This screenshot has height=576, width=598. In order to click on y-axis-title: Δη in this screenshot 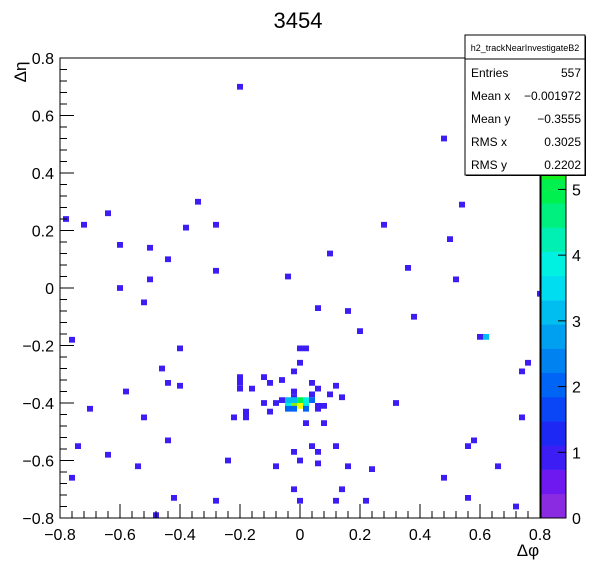, I will do `click(20, 72)`.